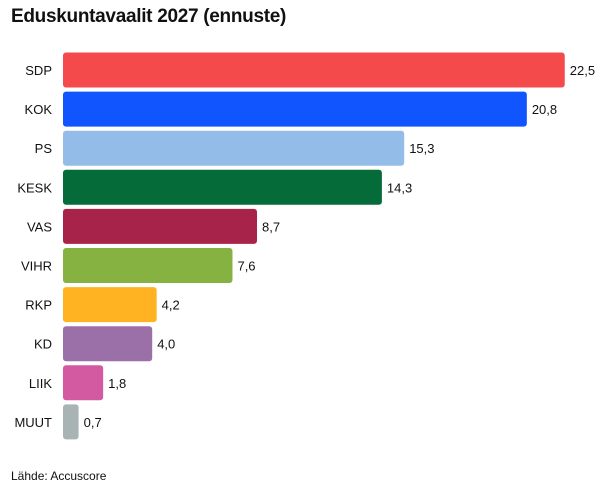 Image resolution: width=612 pixels, height=496 pixels. I want to click on category-label-kd: KD, so click(43, 344).